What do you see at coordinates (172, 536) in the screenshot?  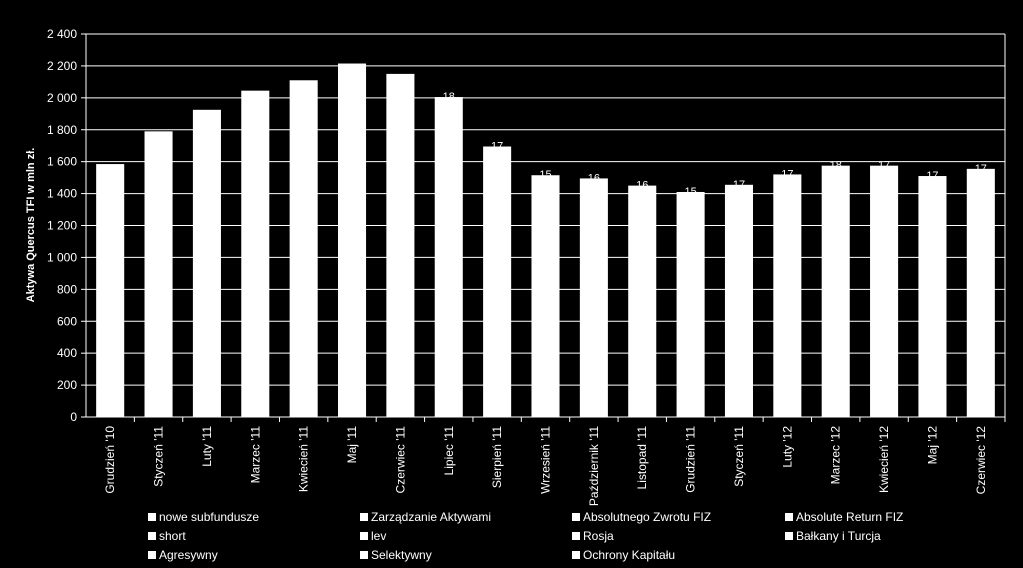 I see `legend-entry: short` at bounding box center [172, 536].